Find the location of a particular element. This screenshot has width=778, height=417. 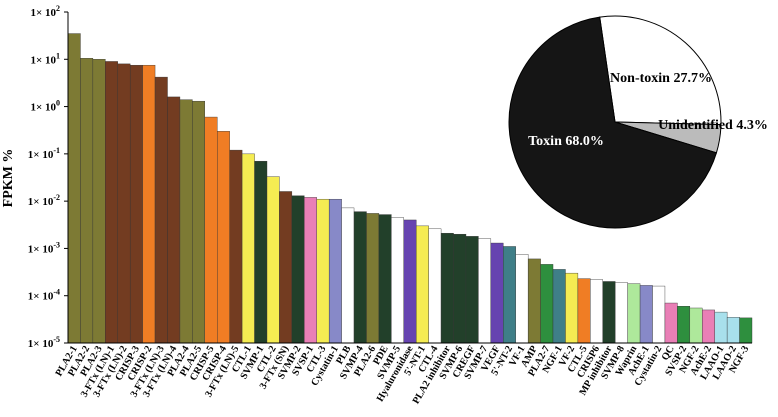

y-tick-label: 1× 10⁻³ is located at coordinates (44, 247).